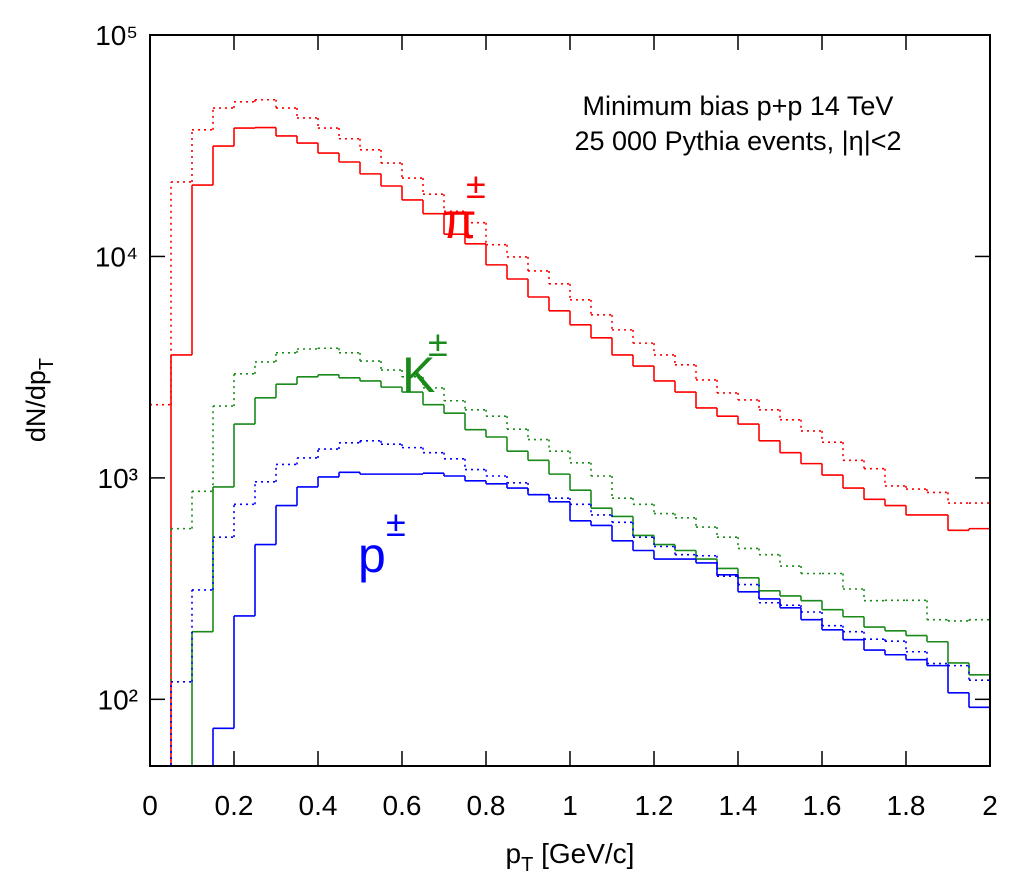 Image resolution: width=1010 pixels, height=875 pixels. Describe the element at coordinates (990, 805) in the screenshot. I see `x-tick-label: 2` at that location.